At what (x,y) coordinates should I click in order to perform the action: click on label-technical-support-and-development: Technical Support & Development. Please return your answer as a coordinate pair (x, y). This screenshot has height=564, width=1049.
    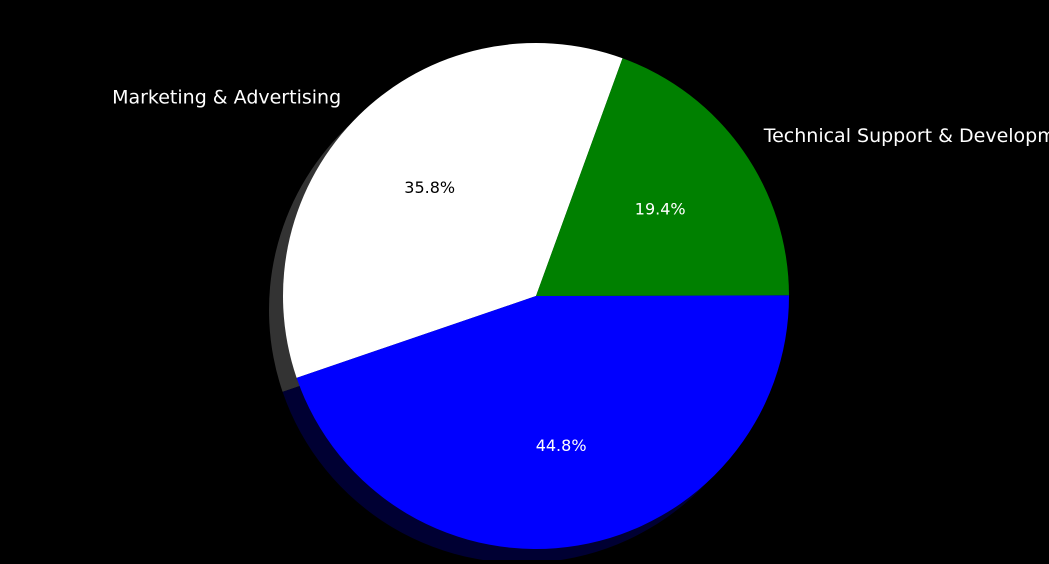
    Looking at the image, I should click on (906, 136).